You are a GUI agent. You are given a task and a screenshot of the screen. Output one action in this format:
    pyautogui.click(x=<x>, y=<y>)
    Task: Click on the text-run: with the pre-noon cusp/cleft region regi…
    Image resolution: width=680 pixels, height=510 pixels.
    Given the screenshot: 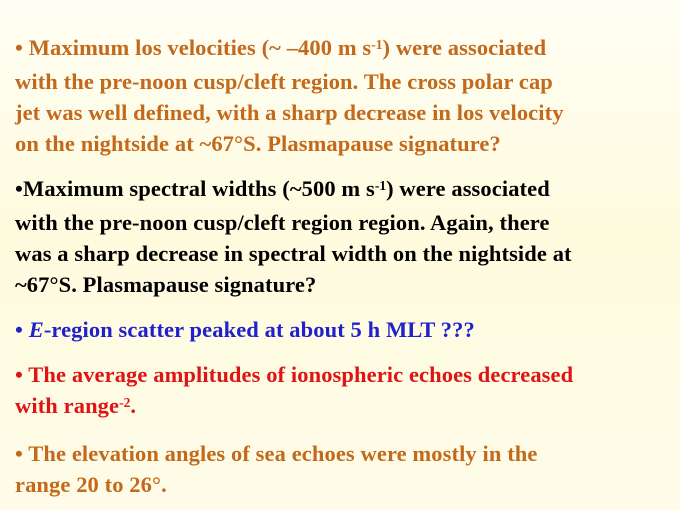 What is the action you would take?
    pyautogui.click(x=282, y=222)
    